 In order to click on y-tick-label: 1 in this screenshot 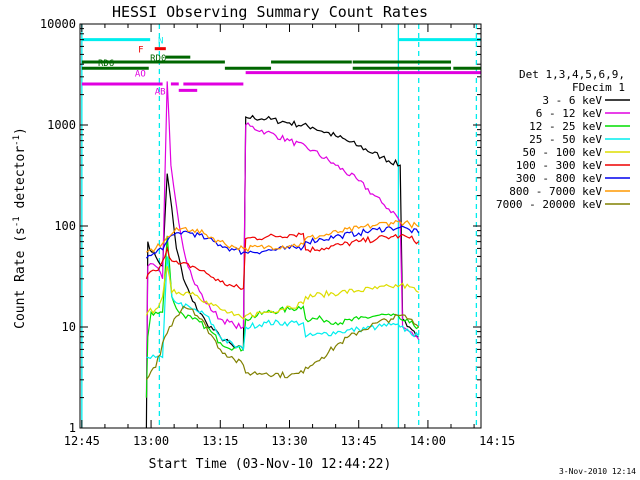, I will do `click(72, 428)`.